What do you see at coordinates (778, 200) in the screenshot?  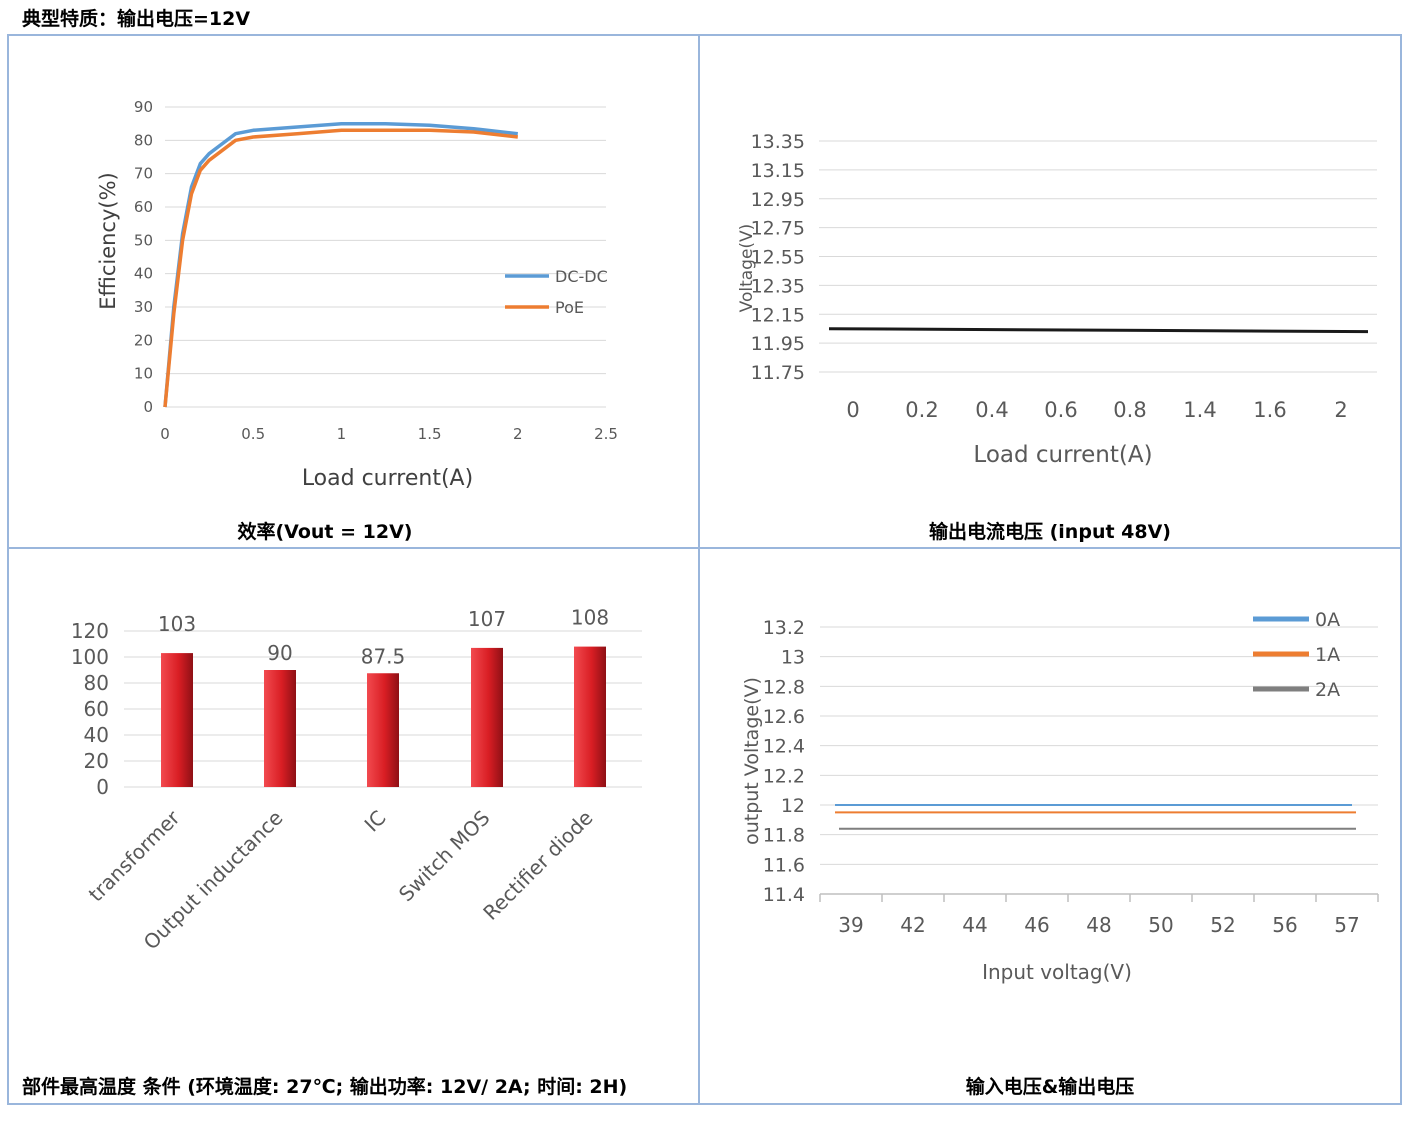 I see `y-tick-label: 12.95` at bounding box center [778, 200].